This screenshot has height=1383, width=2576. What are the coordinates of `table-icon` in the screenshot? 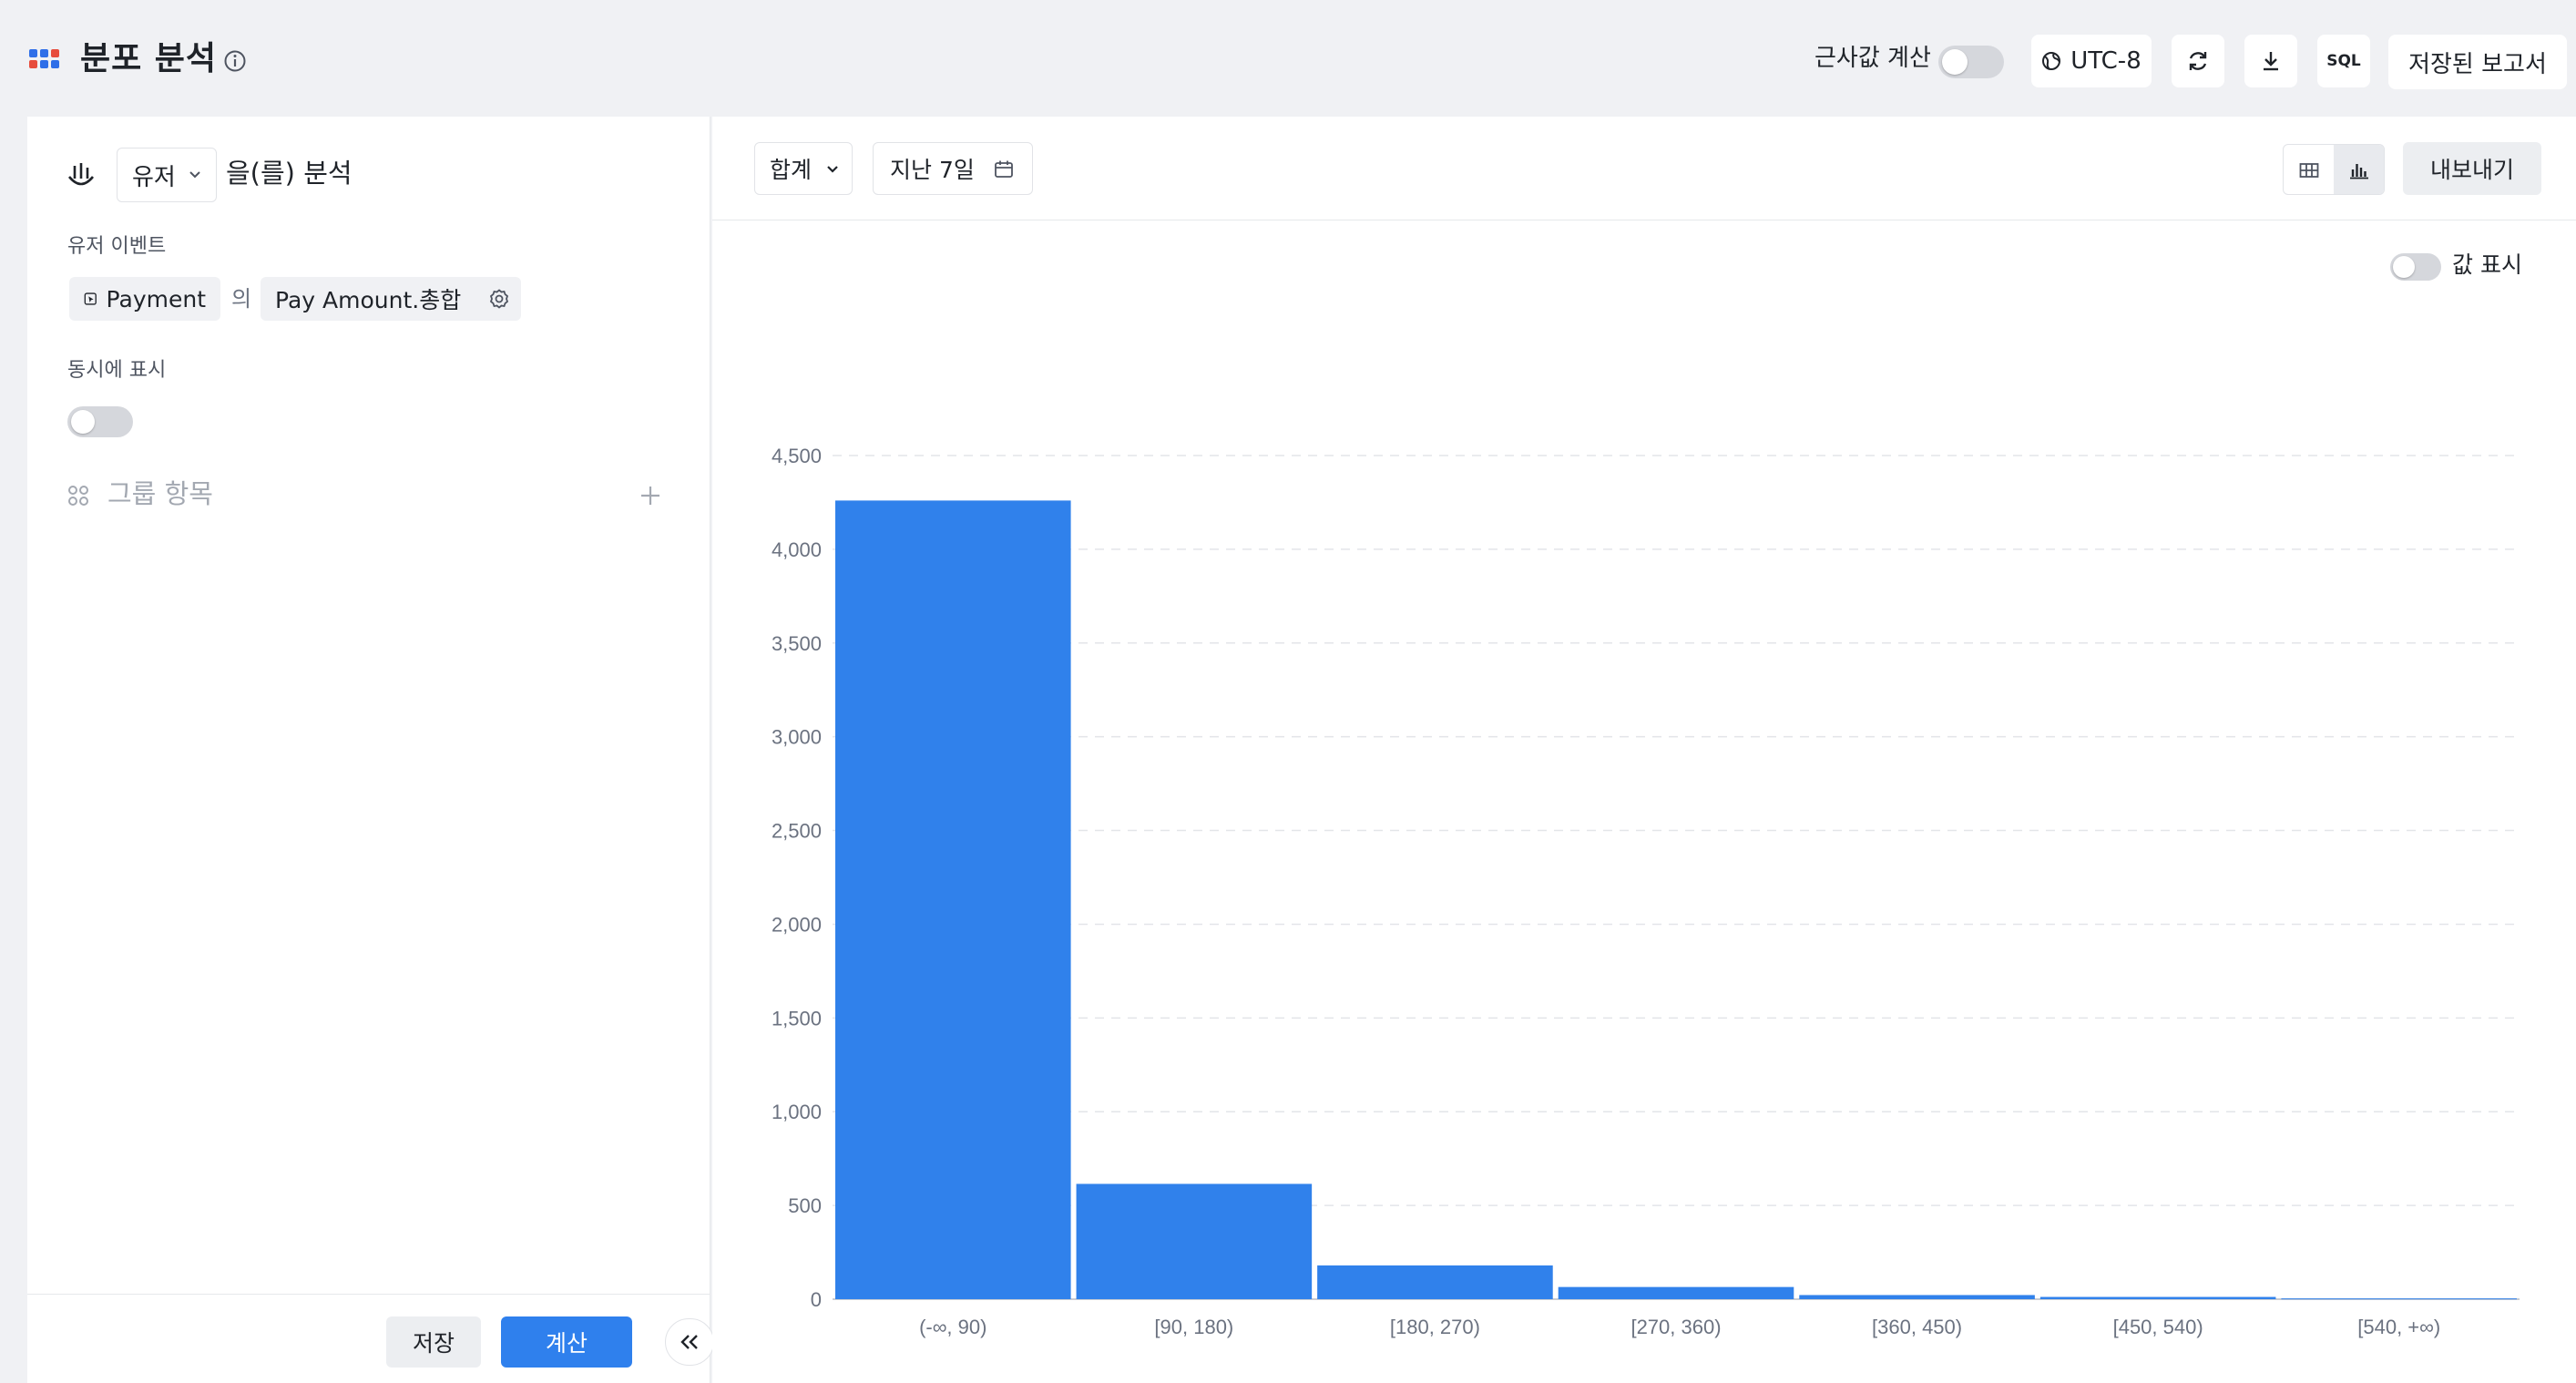 It's located at (2308, 170).